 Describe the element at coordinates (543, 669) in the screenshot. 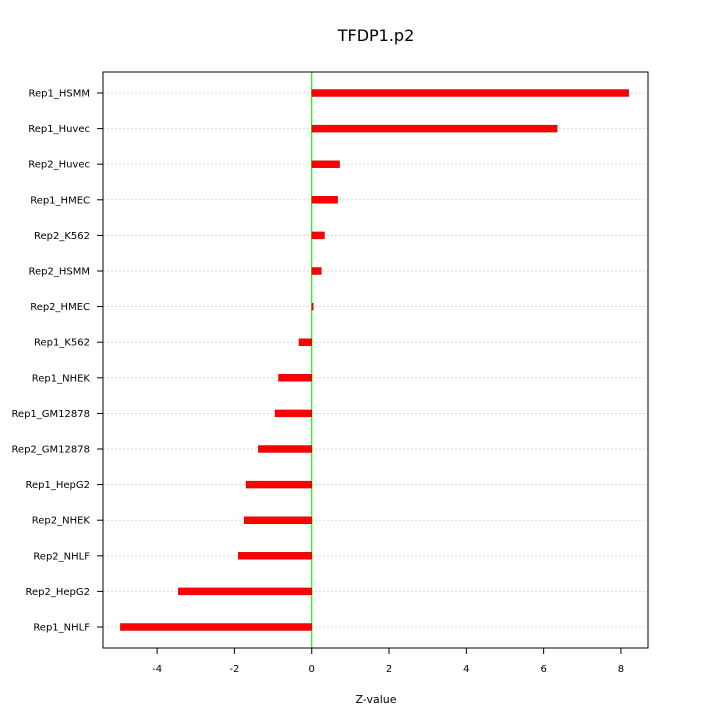

I see `x-tick-label: 6` at that location.